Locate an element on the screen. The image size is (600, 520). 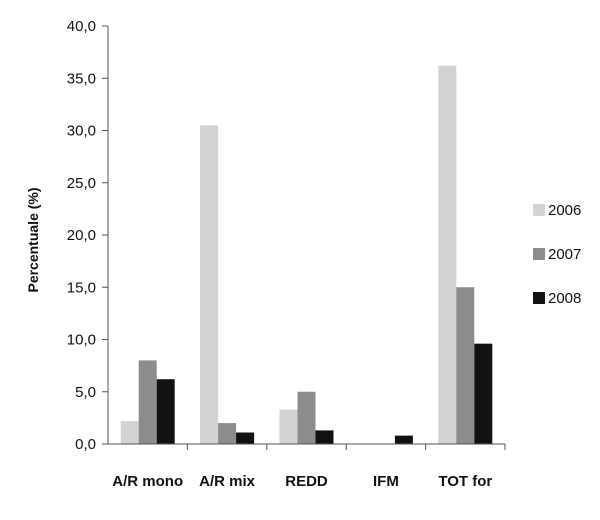
legend-swatch-2007 is located at coordinates (539, 254).